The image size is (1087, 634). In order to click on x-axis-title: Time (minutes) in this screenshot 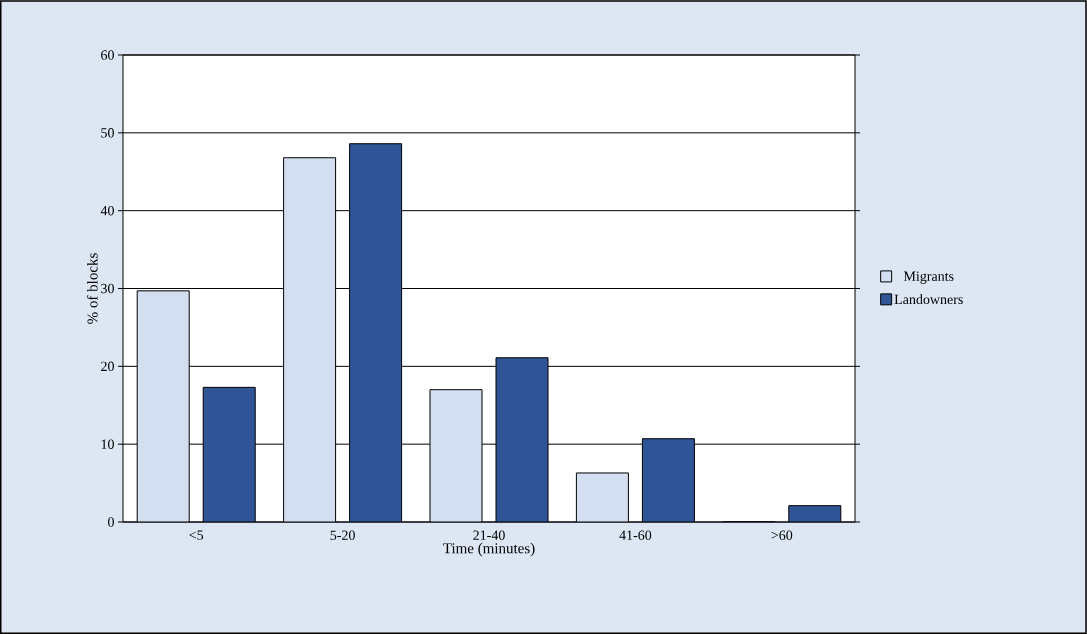, I will do `click(489, 549)`.